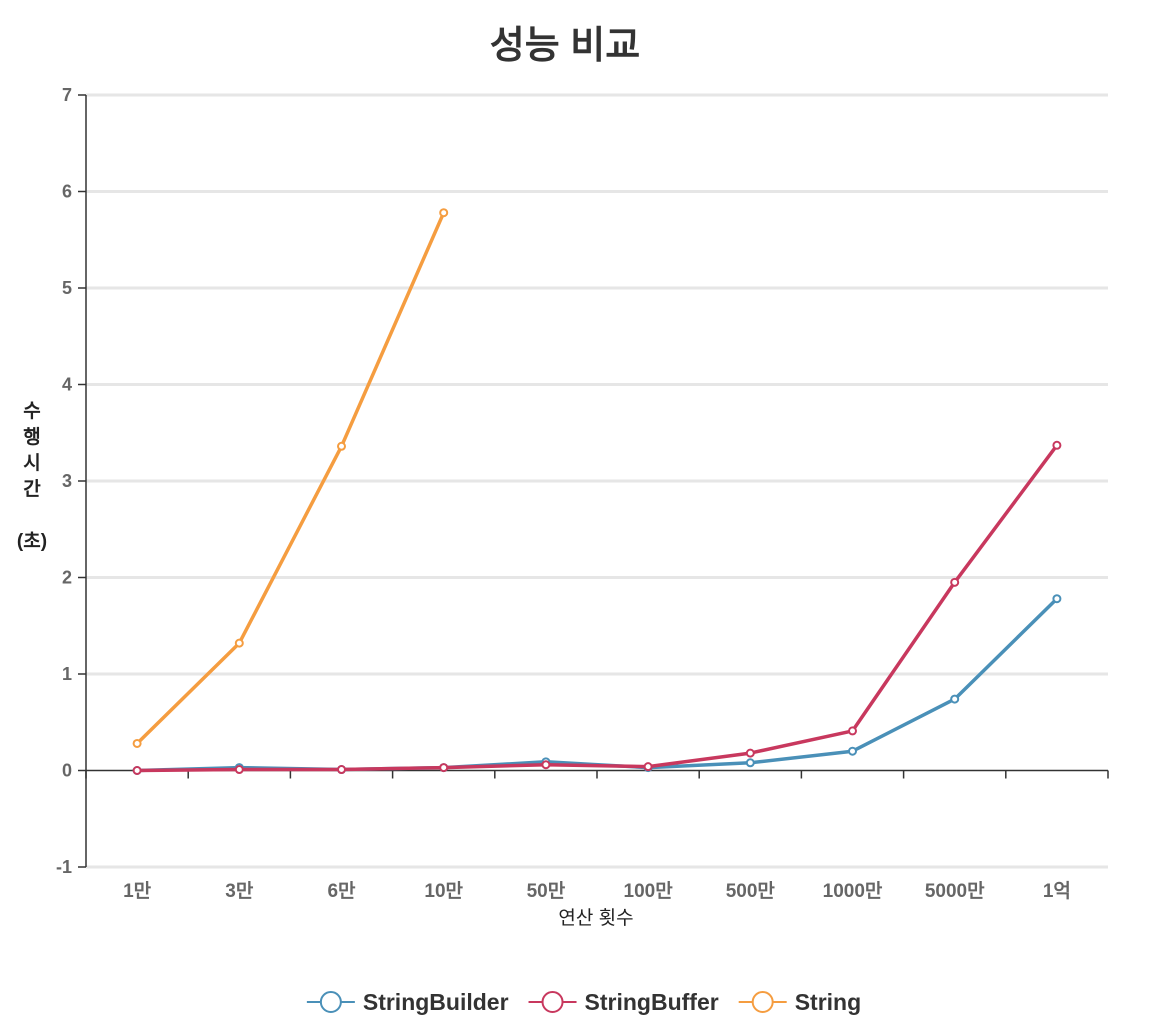 The height and width of the screenshot is (1032, 1170). I want to click on series-stringbuilder, so click(597, 684).